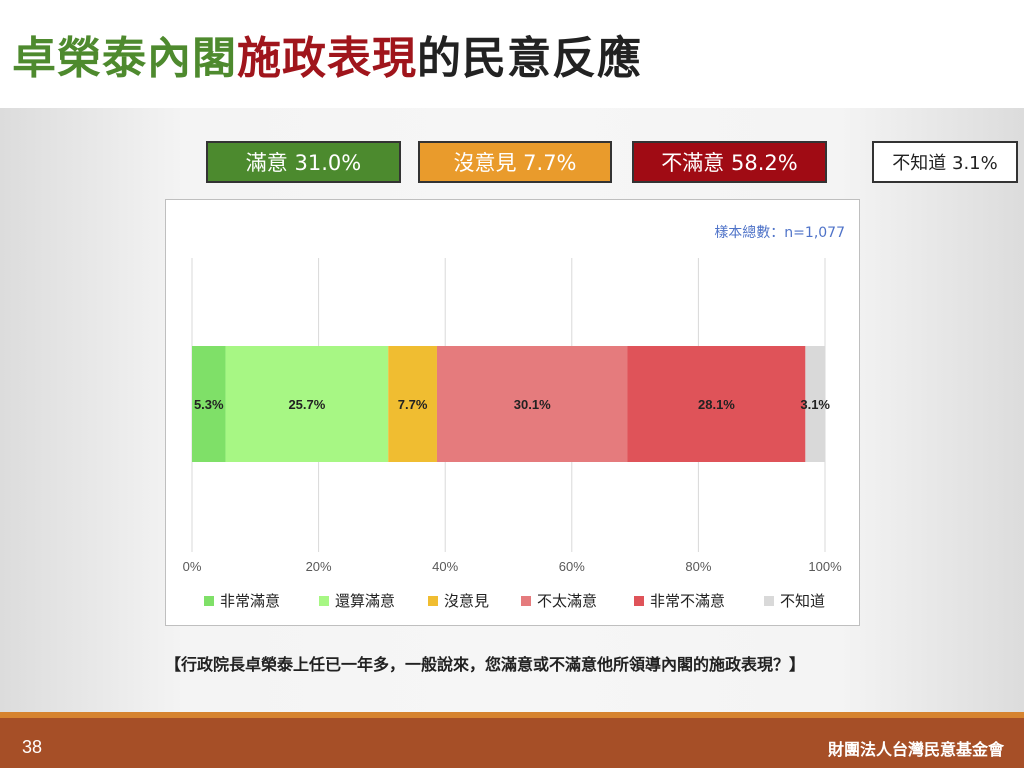 The height and width of the screenshot is (768, 1024). I want to click on data-label: 7.7%, so click(413, 404).